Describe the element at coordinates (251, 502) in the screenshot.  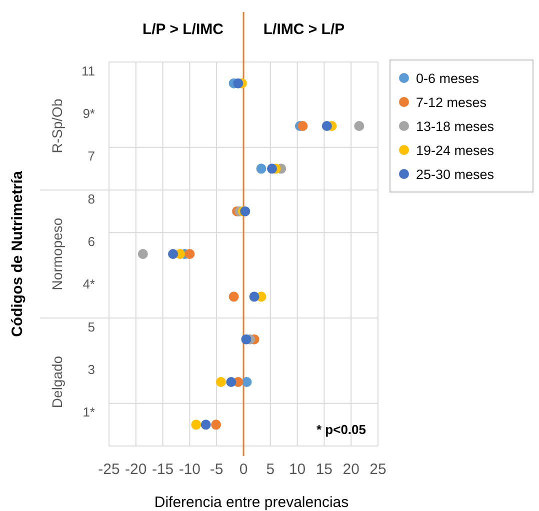
I see `x-axis-title: Diferencia entre prevalencias` at that location.